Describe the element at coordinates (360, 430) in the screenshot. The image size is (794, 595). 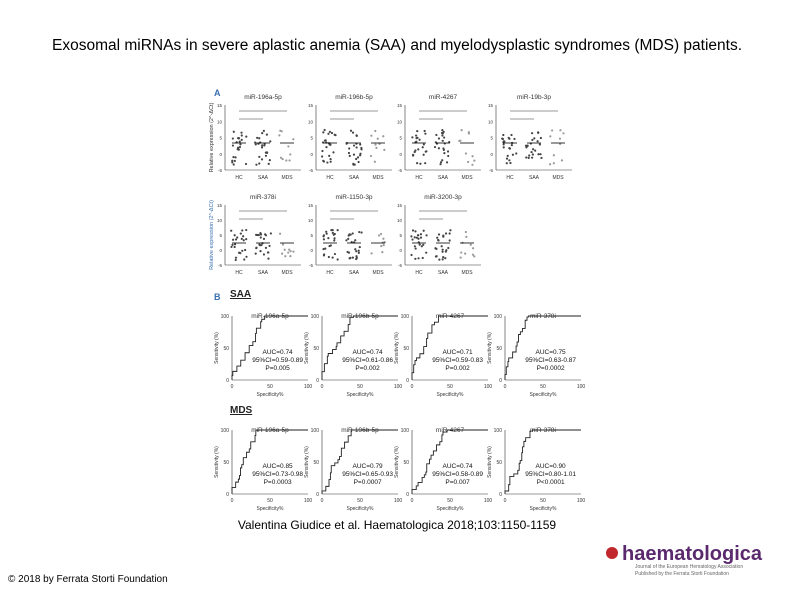
I see `plot-title: miR-196b-5p` at that location.